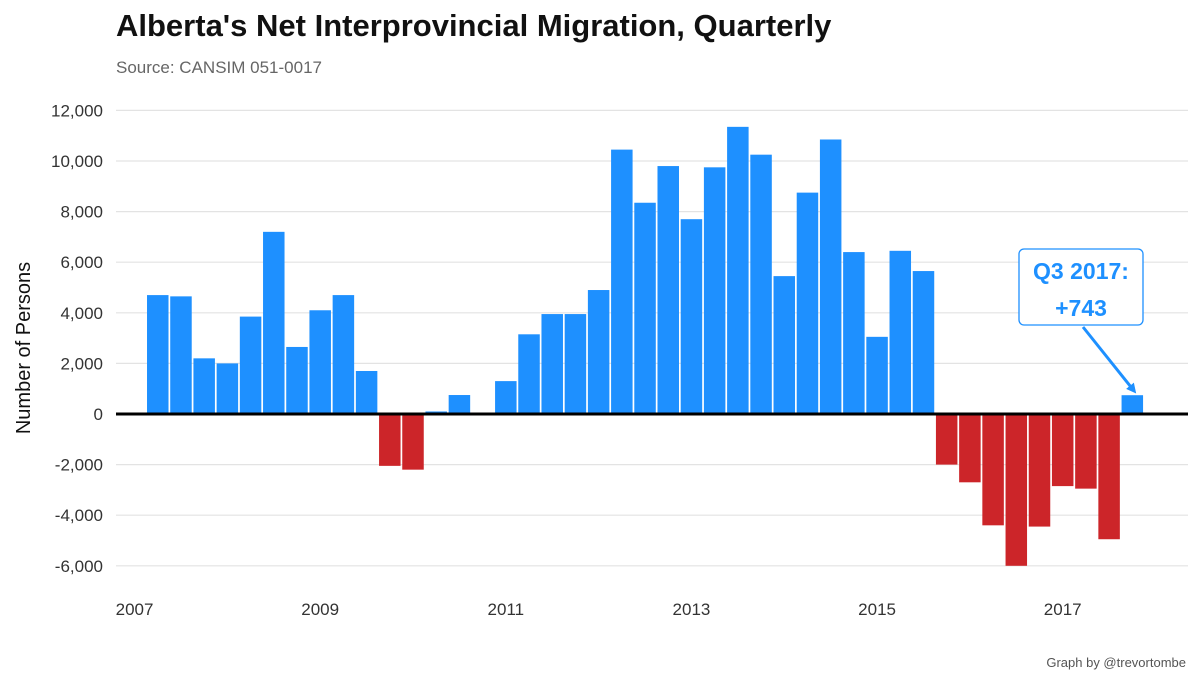 This screenshot has width=1200, height=686. What do you see at coordinates (81, 262) in the screenshot?
I see `y-tick-label: 6,000` at bounding box center [81, 262].